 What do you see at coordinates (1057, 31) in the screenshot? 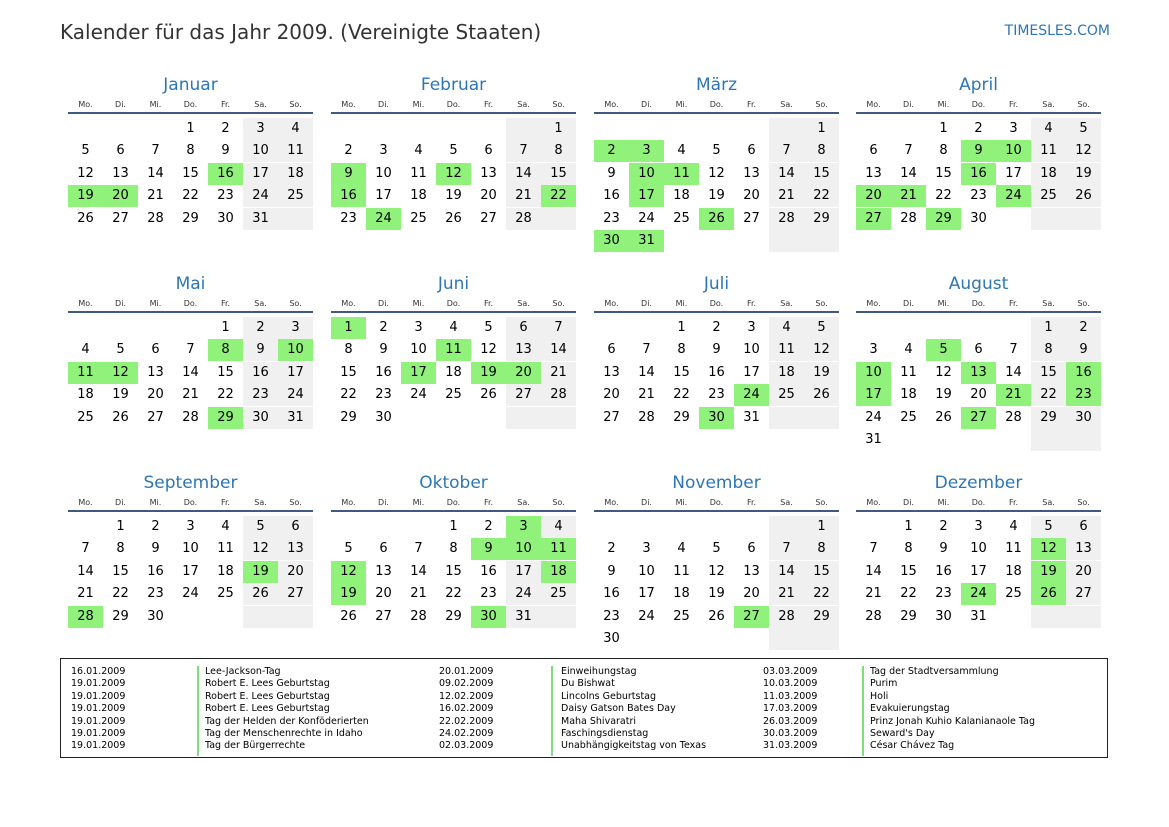
I see `brand-link: TIMESLES.COM` at bounding box center [1057, 31].